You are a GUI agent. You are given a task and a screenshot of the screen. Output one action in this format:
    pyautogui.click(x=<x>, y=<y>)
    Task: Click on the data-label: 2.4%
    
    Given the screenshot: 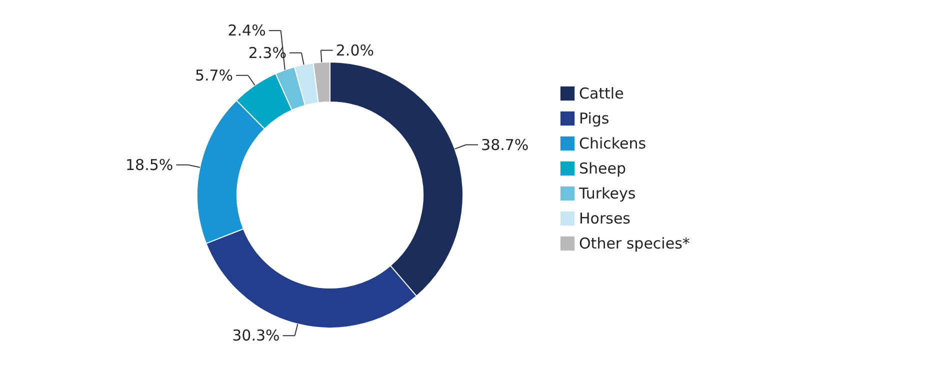 What is the action you would take?
    pyautogui.click(x=247, y=31)
    